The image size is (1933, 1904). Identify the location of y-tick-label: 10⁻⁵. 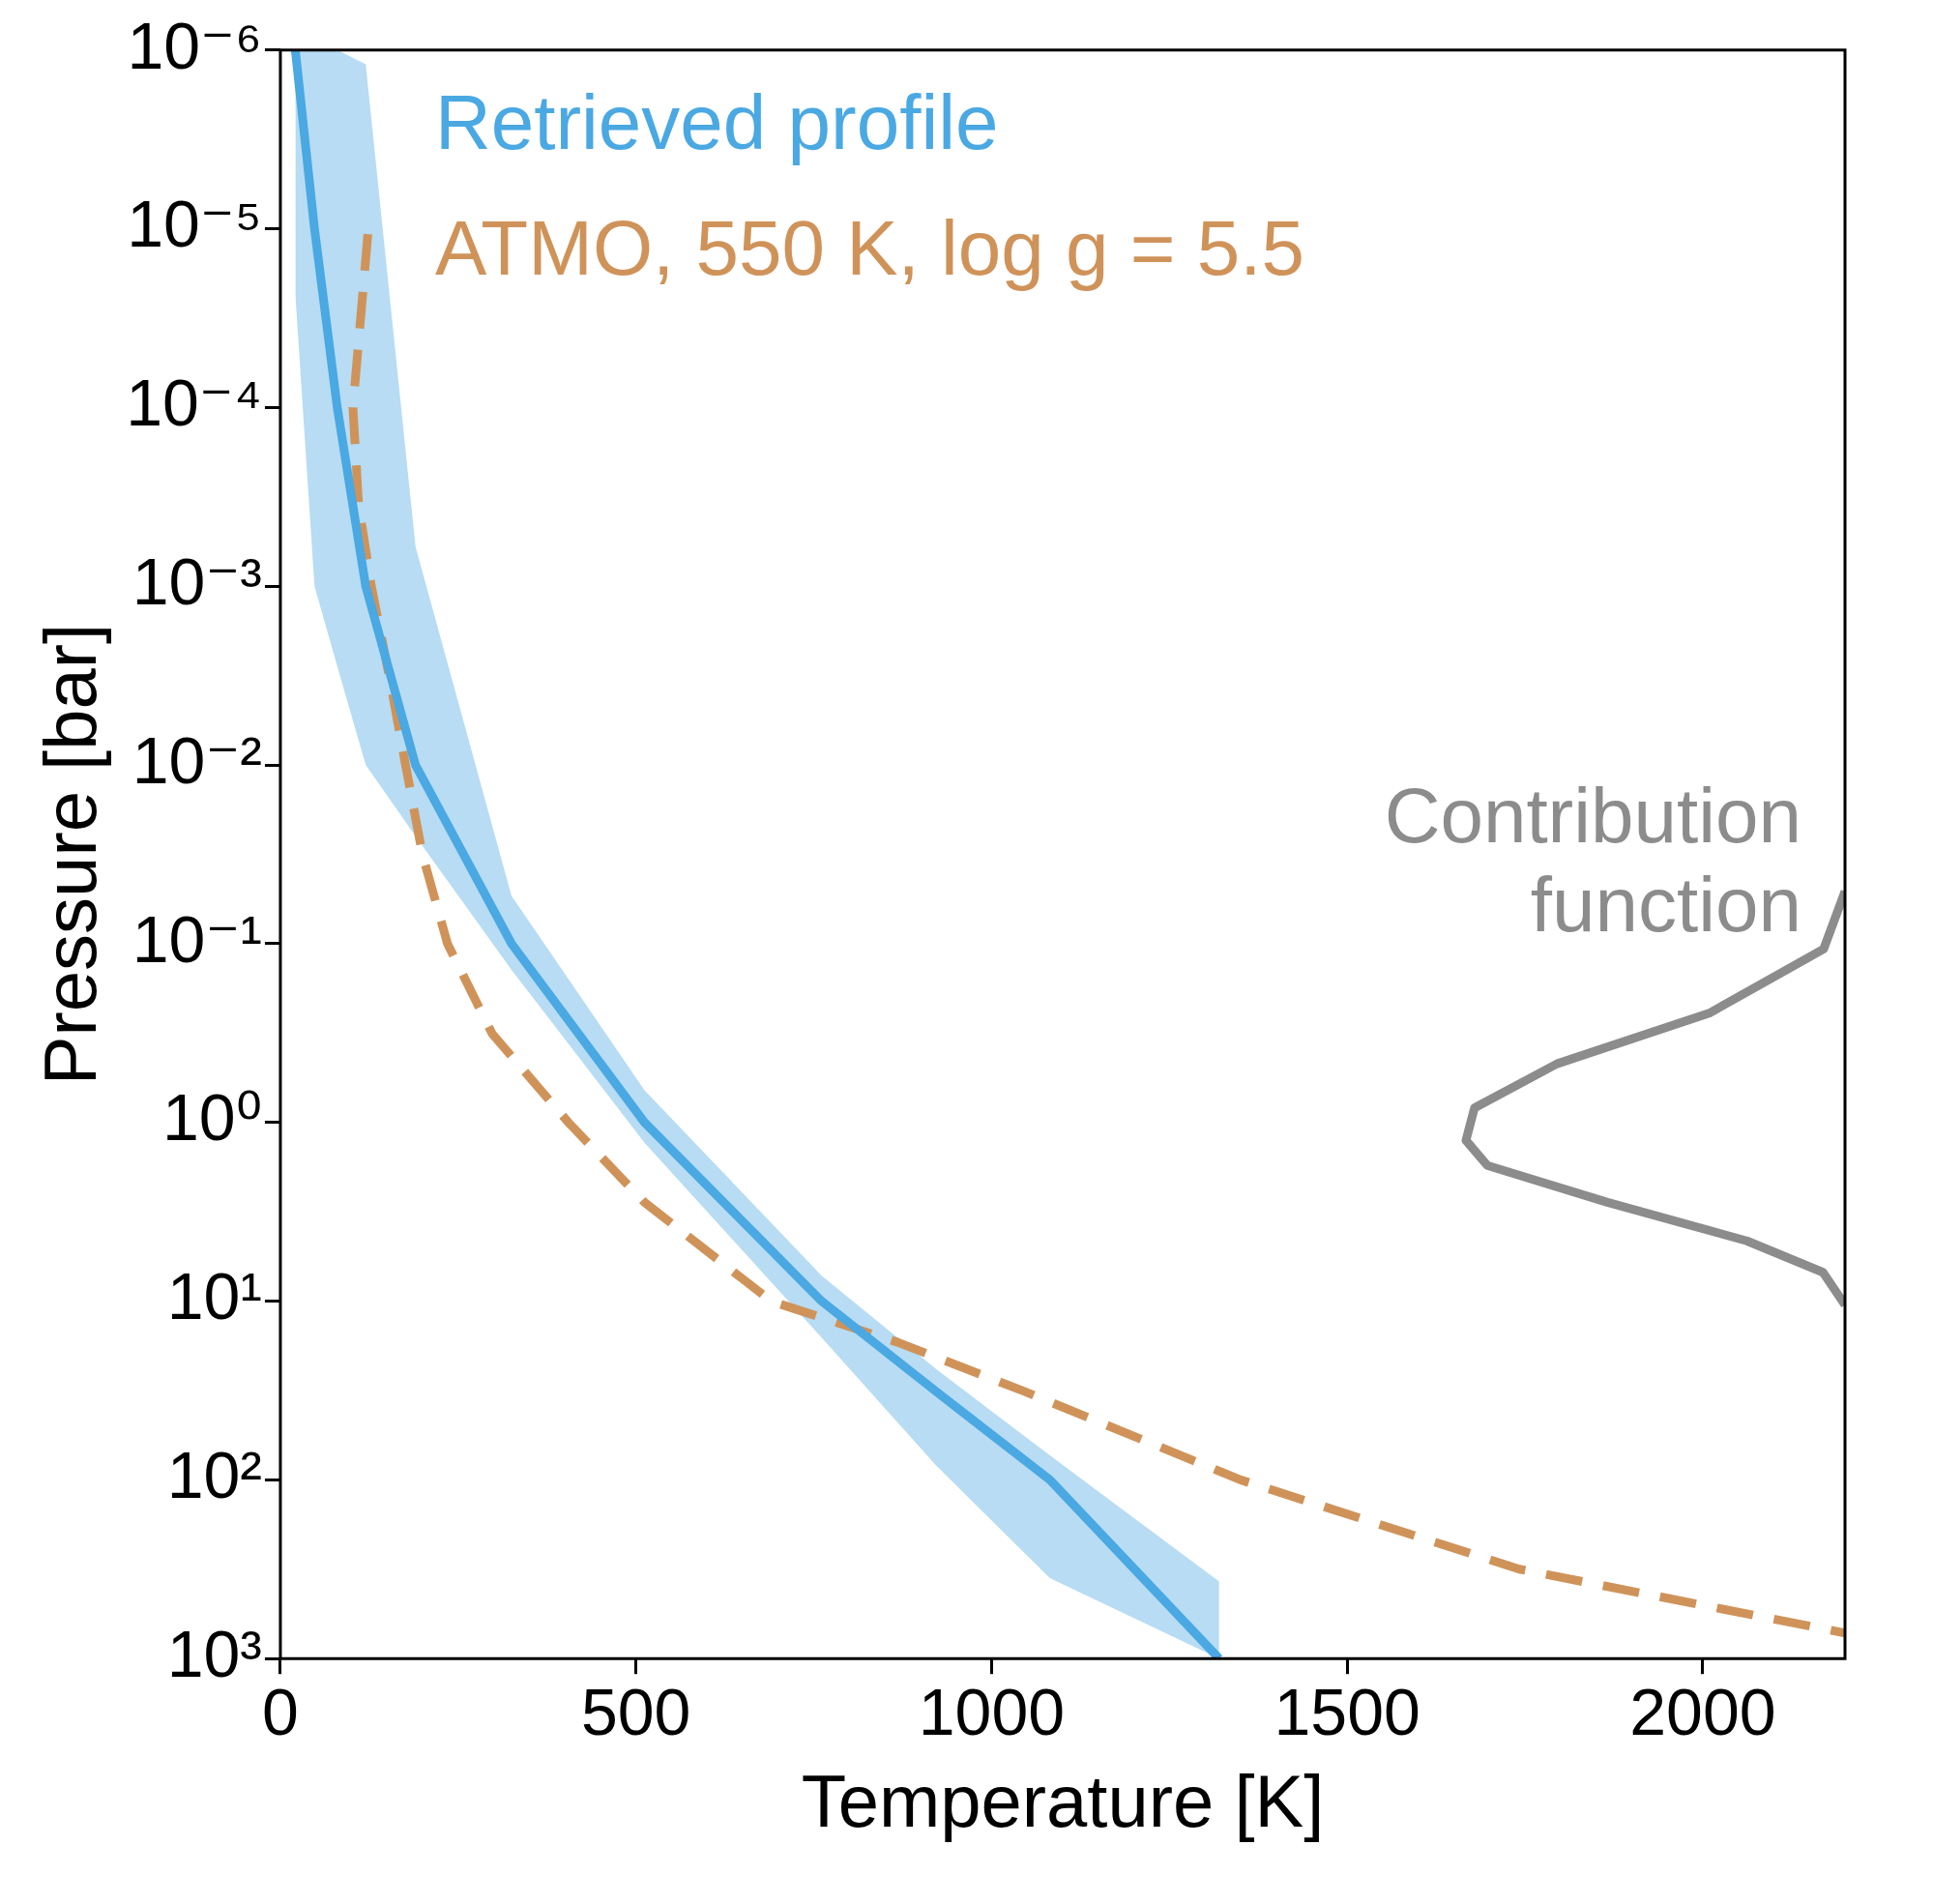
(194, 224).